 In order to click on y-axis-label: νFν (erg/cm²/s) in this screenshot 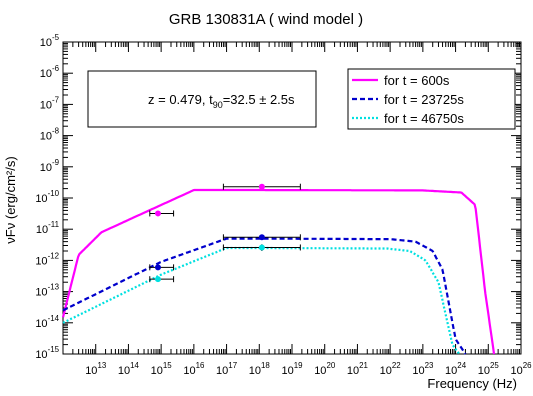, I will do `click(10, 199)`.